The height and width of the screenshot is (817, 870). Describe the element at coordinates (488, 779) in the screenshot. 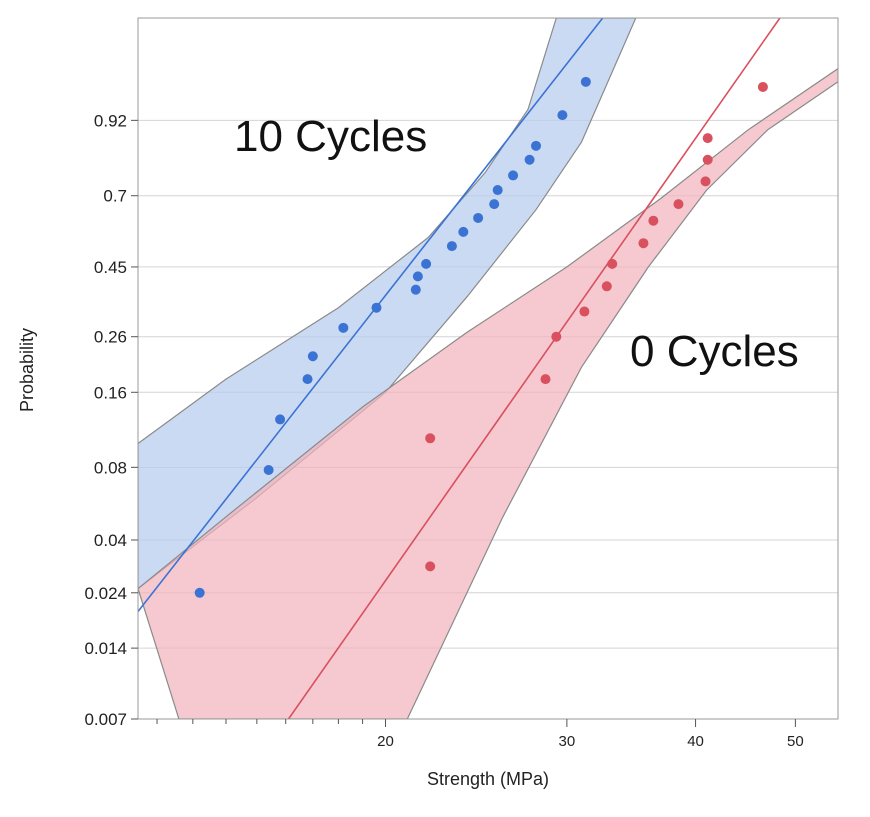

I see `x-axis-title: Strength (MPa)` at that location.